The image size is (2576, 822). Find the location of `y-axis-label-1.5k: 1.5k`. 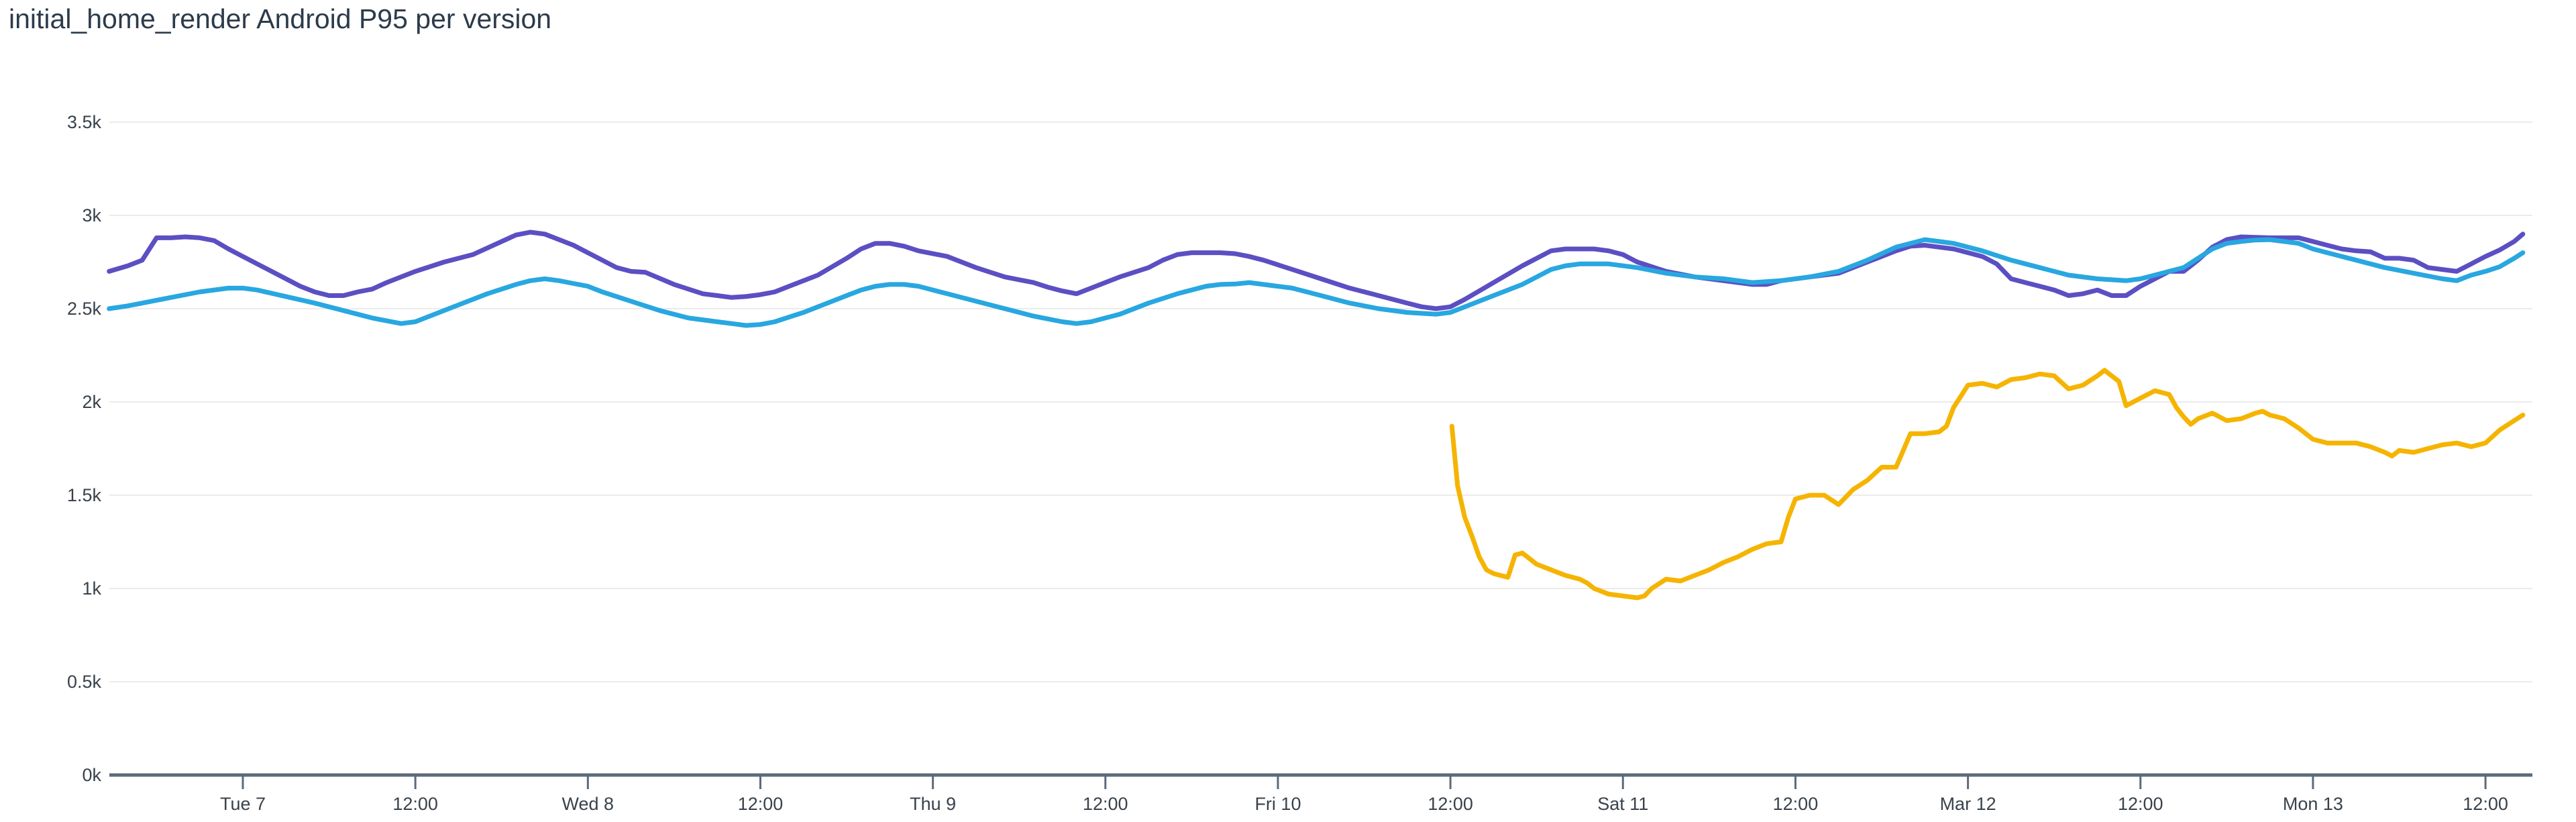

y-axis-label-1.5k: 1.5k is located at coordinates (84, 495).